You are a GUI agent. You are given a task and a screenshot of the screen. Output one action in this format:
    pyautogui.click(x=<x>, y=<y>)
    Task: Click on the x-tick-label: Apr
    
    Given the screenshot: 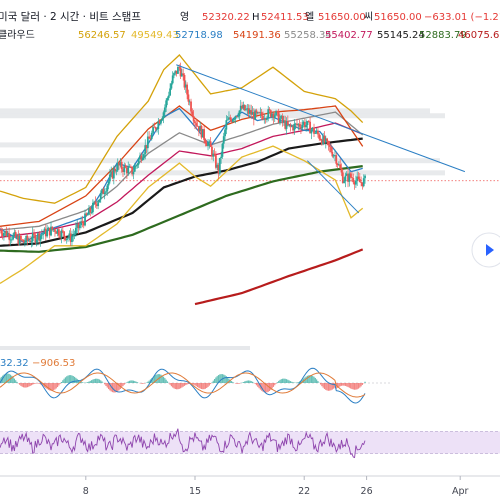 What is the action you would take?
    pyautogui.click(x=460, y=491)
    